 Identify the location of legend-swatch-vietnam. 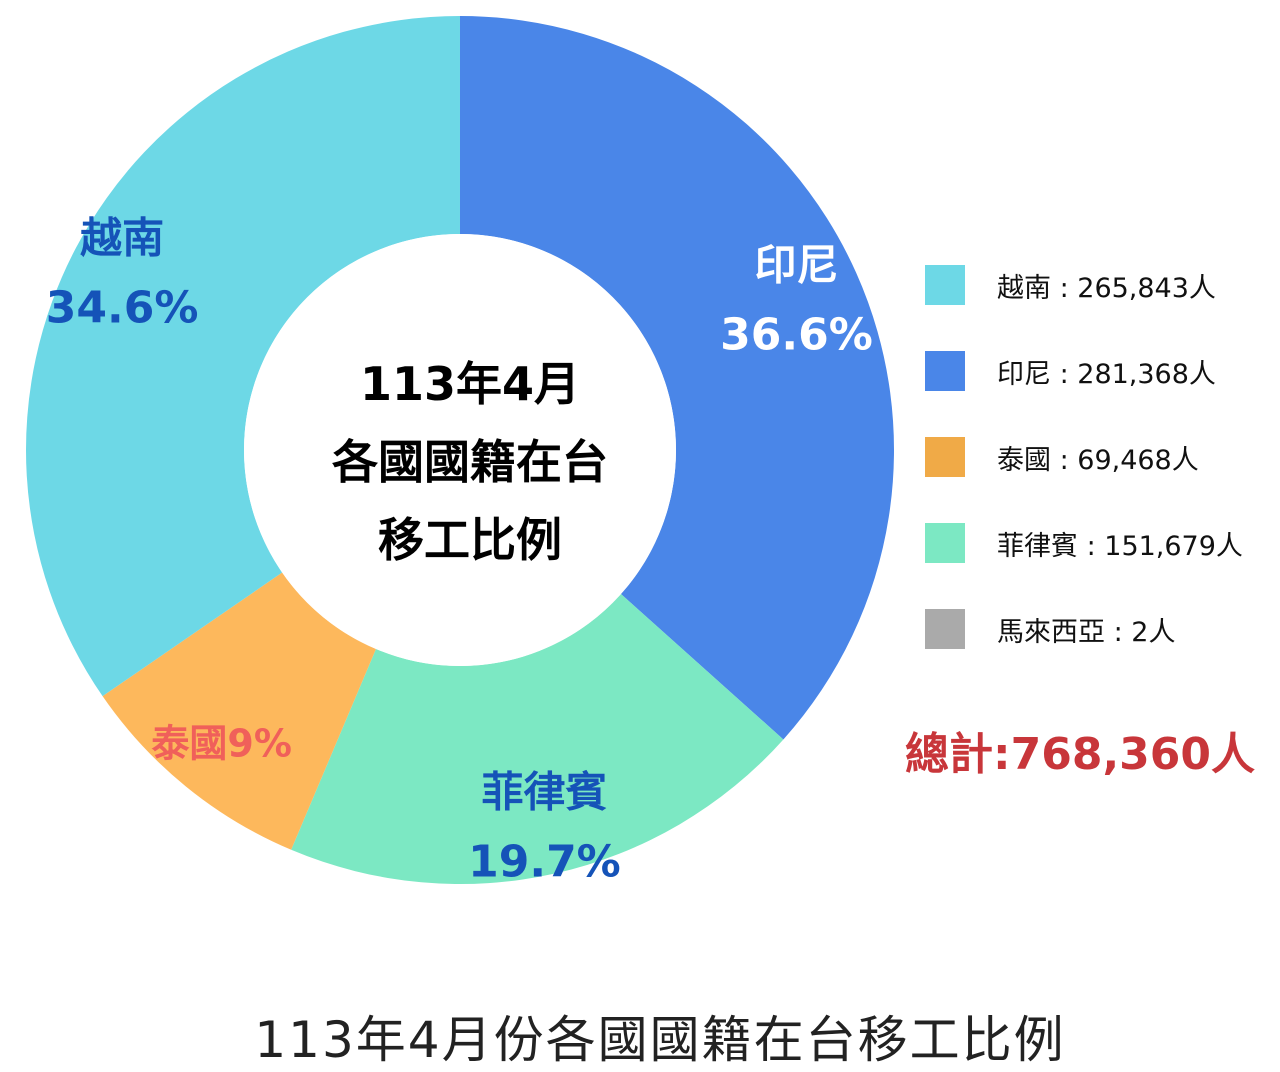
(945, 285).